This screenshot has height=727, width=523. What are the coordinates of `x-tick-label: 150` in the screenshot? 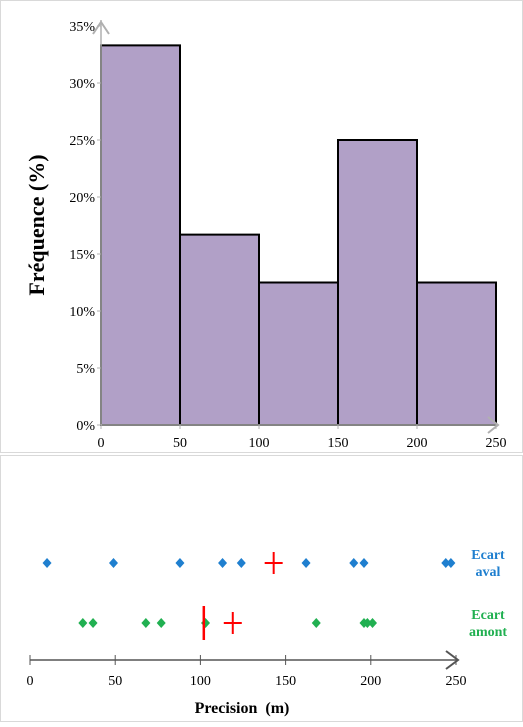 It's located at (338, 443).